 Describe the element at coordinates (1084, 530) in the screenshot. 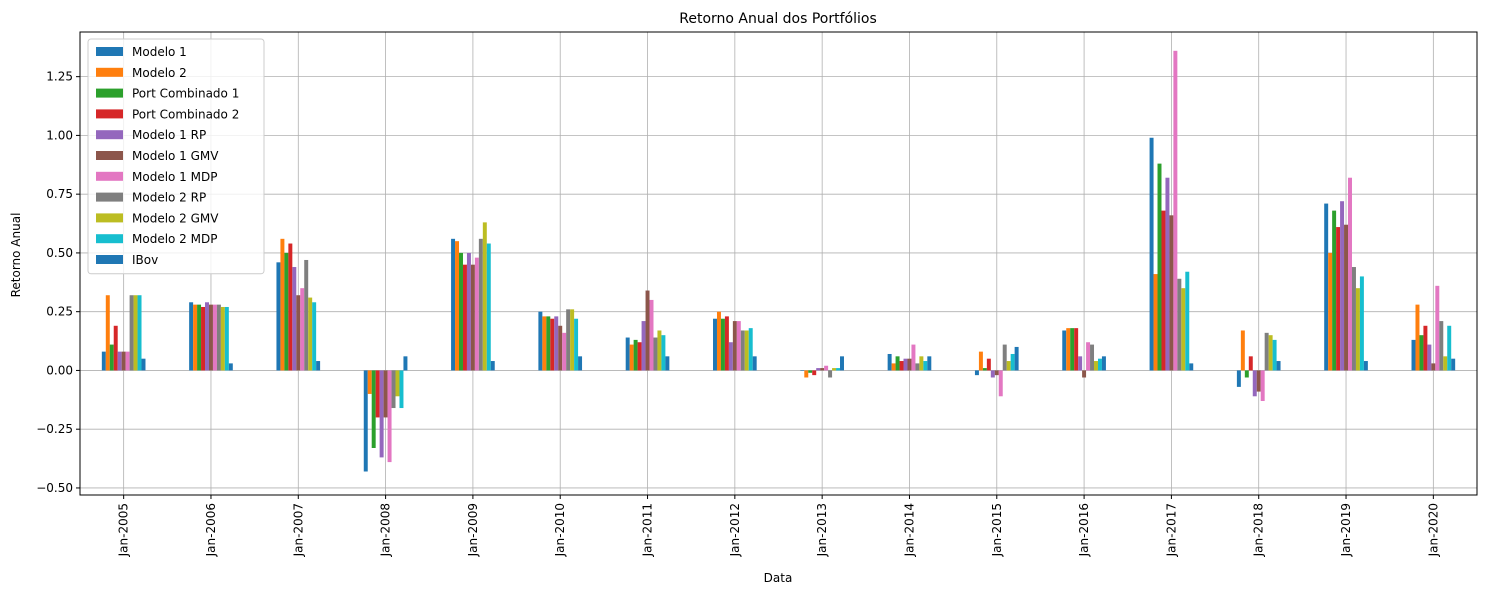

I see `x-tick-label: Jan-2016` at that location.